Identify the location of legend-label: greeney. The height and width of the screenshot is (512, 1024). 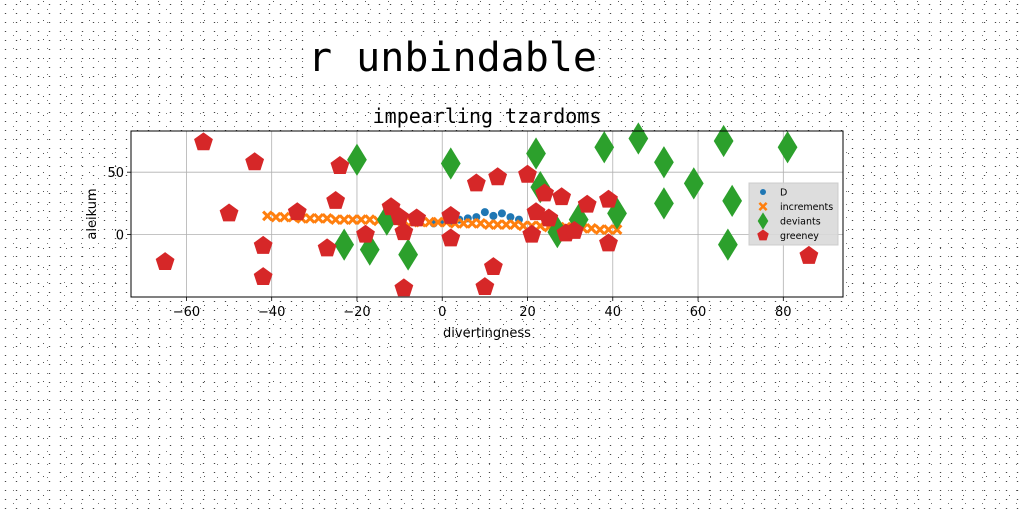
(799, 236).